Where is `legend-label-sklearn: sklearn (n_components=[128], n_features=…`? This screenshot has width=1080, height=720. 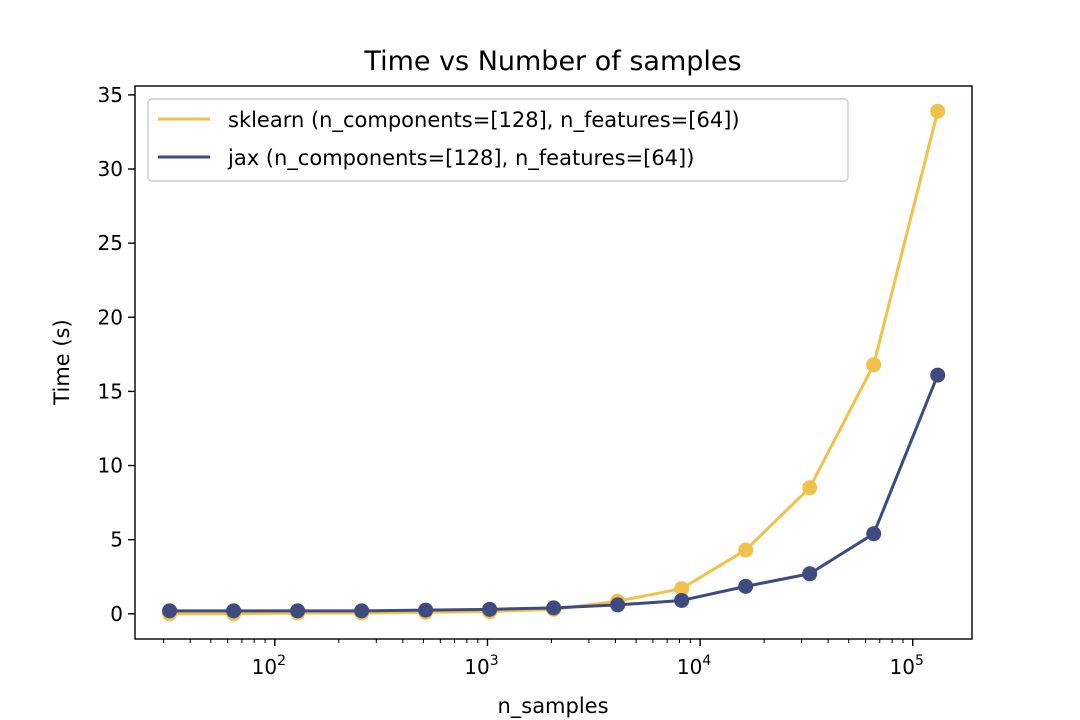
legend-label-sklearn: sklearn (n_components=[128], n_features=… is located at coordinates (484, 120).